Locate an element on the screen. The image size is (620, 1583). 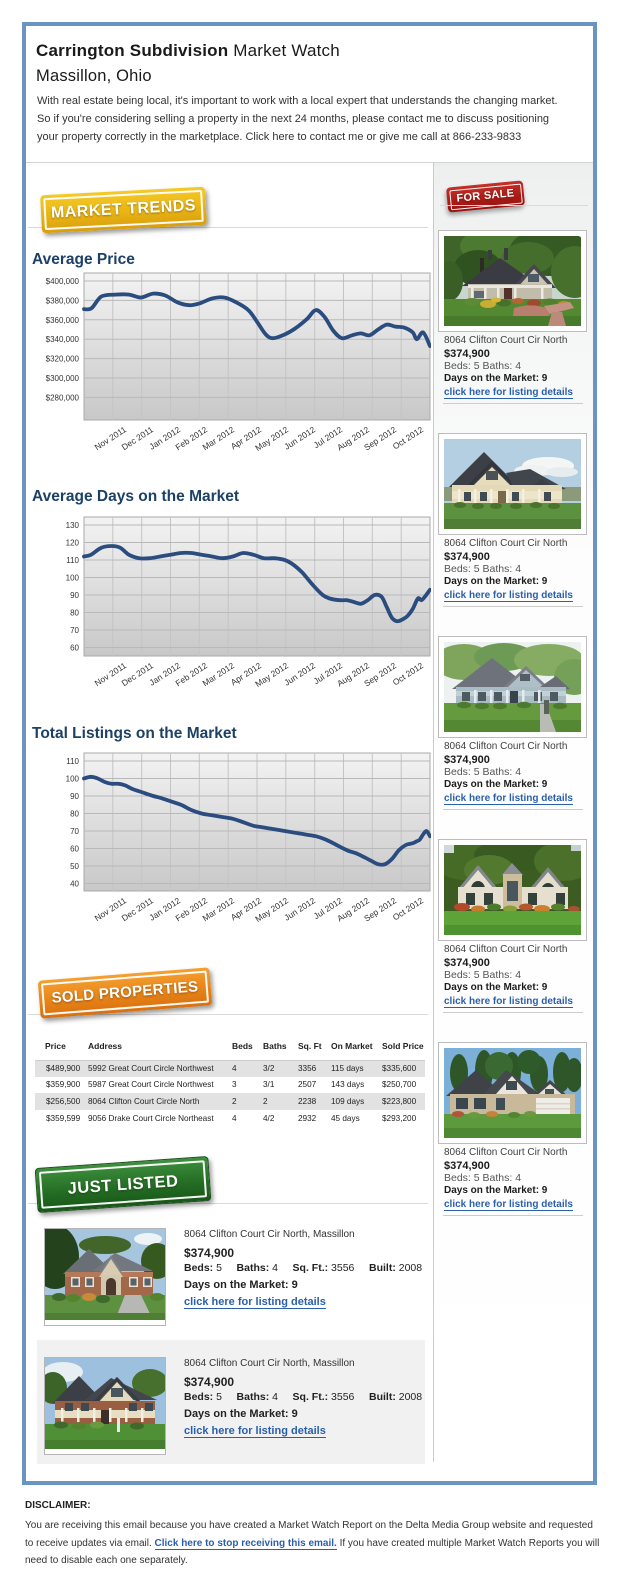
svg-text: $320,000 is located at coordinates (63, 359).